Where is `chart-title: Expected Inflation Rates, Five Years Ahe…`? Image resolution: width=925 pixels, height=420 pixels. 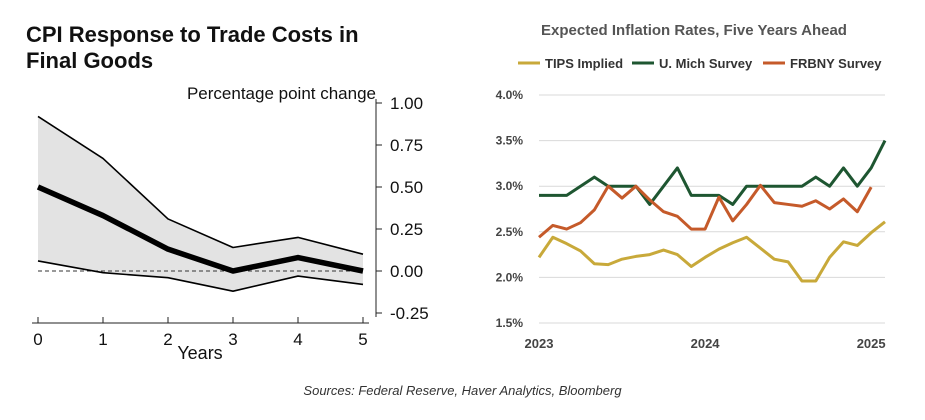 chart-title: Expected Inflation Rates, Five Years Ahe… is located at coordinates (694, 30).